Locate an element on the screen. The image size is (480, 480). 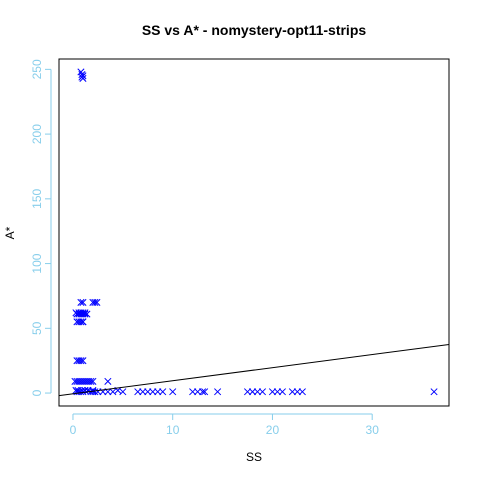
trend-line is located at coordinates (254, 370).